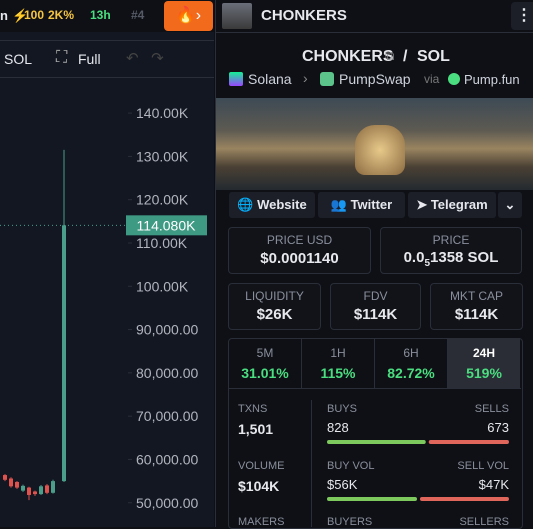  I want to click on hot-button: 🔥›, so click(188, 16).